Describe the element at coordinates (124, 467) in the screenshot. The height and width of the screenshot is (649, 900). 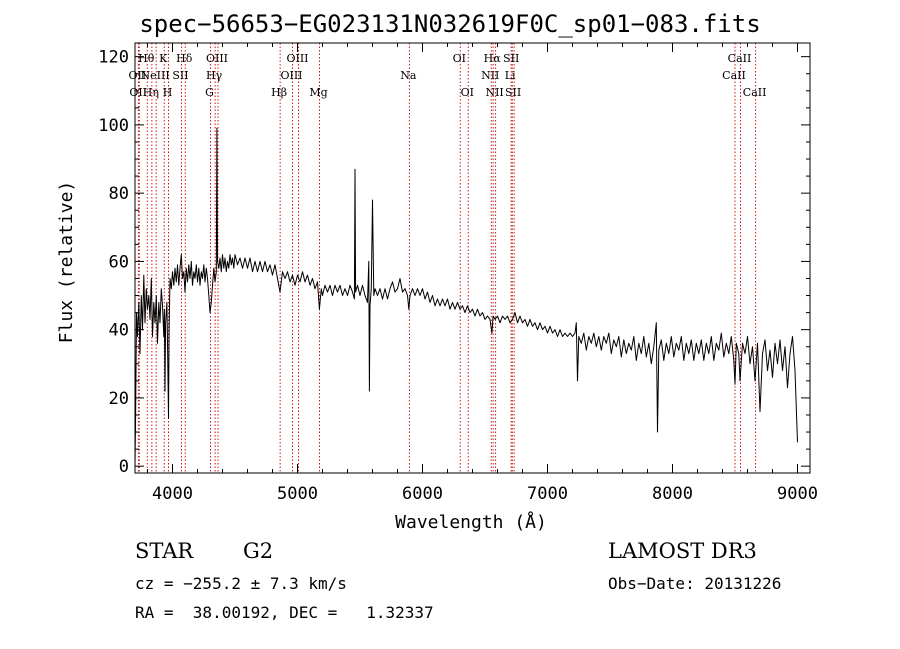
I see `y-tick-label: 0` at that location.